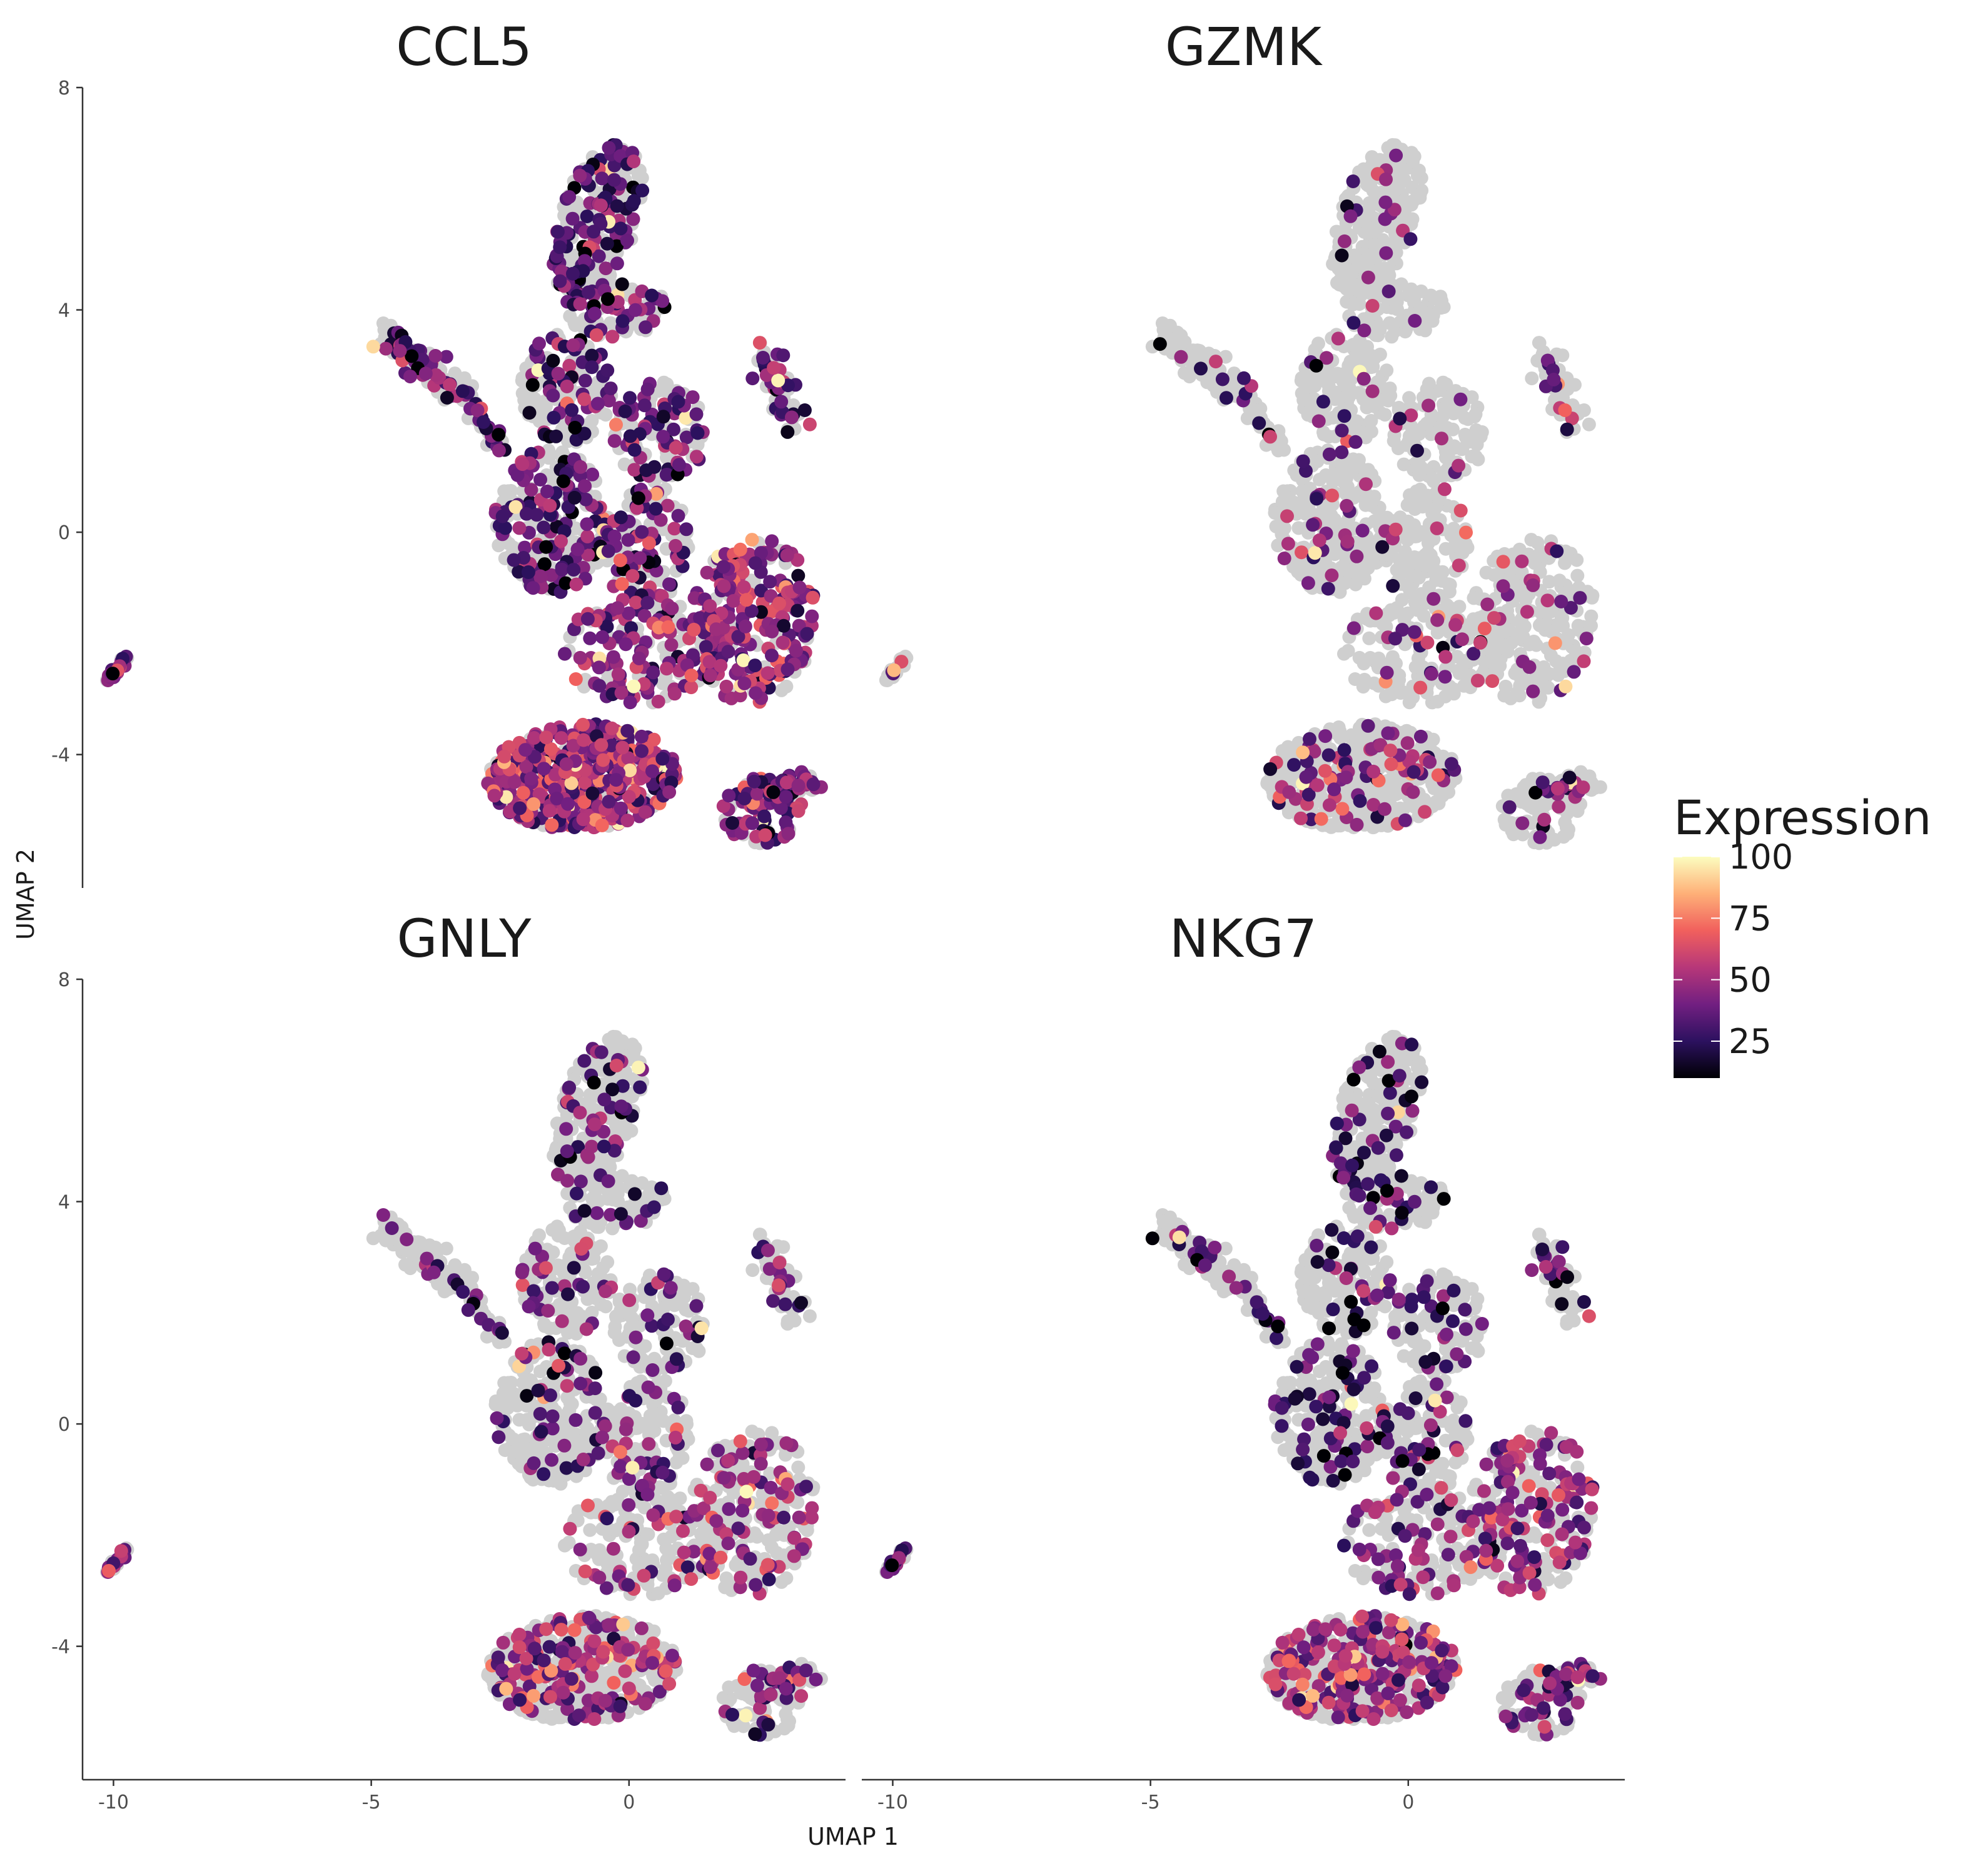 The height and width of the screenshot is (1876, 1970). I want to click on panel-title: GNLY, so click(464, 938).